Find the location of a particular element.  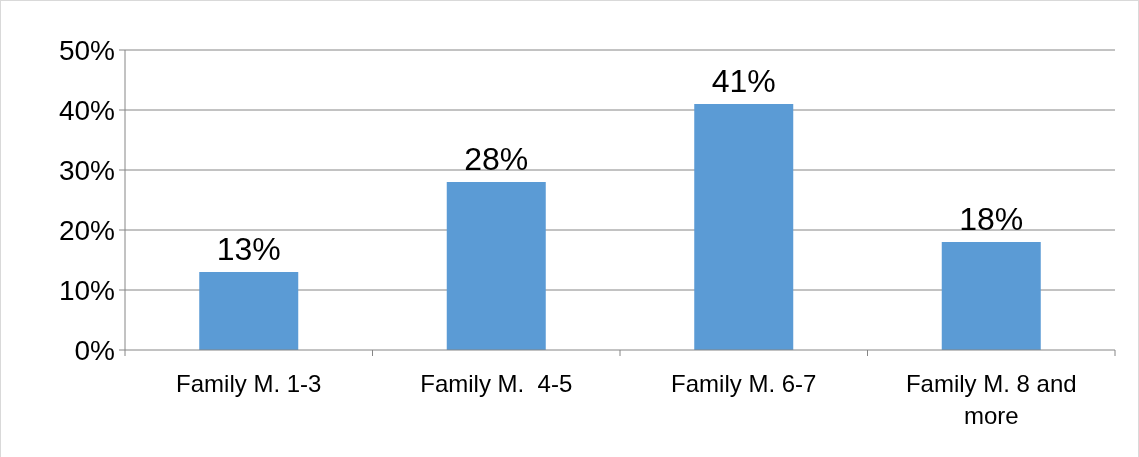

y-tick-label: 10% is located at coordinates (86, 290).